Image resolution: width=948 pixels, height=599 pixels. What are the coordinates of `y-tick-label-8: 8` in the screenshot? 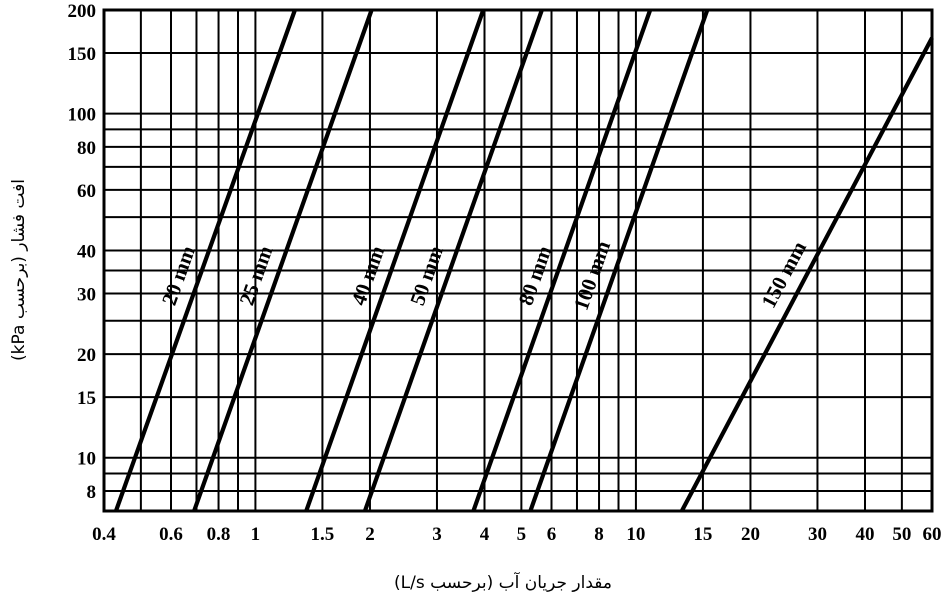 It's located at (92, 492).